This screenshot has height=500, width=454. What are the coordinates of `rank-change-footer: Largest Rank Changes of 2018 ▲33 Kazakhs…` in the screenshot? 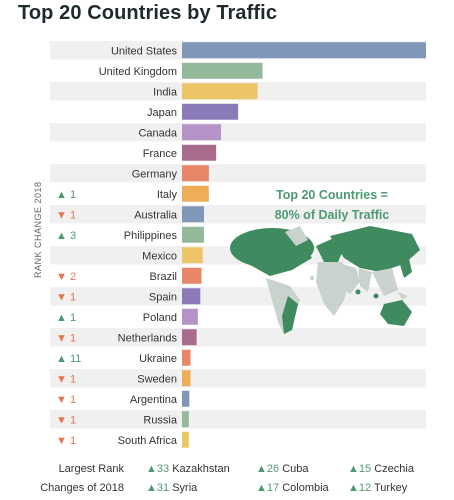 It's located at (227, 480).